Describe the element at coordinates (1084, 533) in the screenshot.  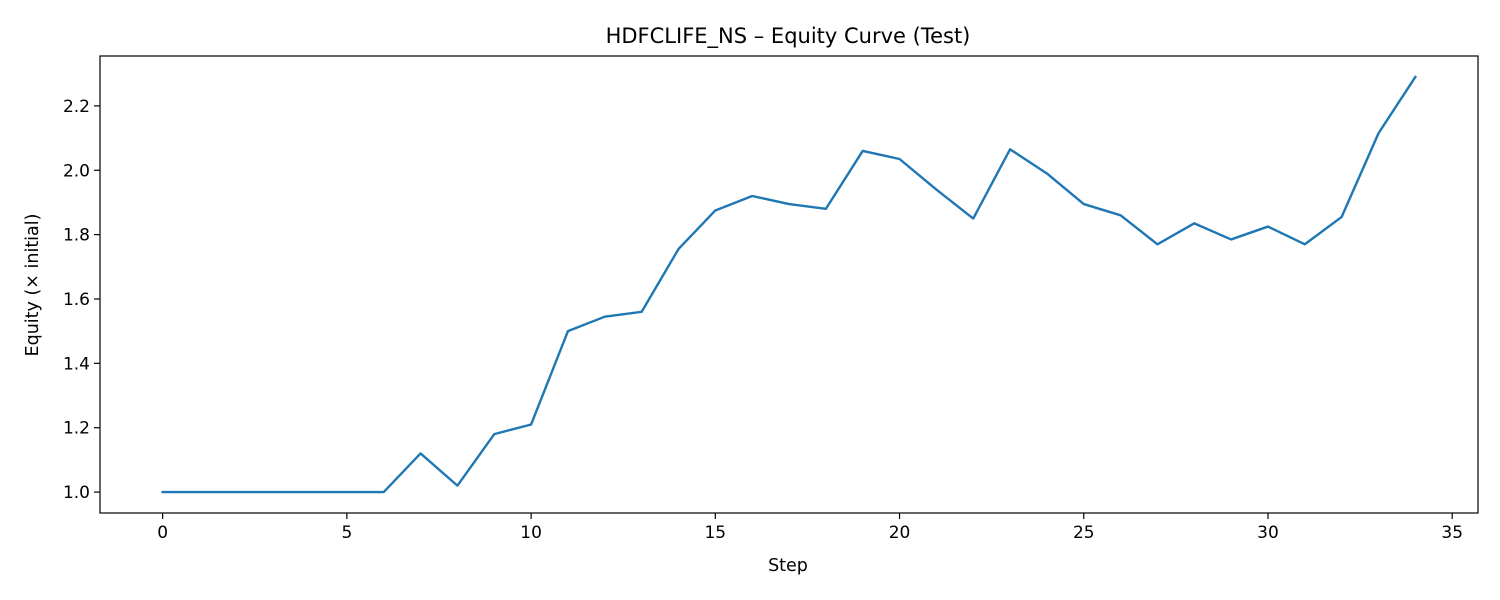
I see `x-tick-label: 25` at that location.